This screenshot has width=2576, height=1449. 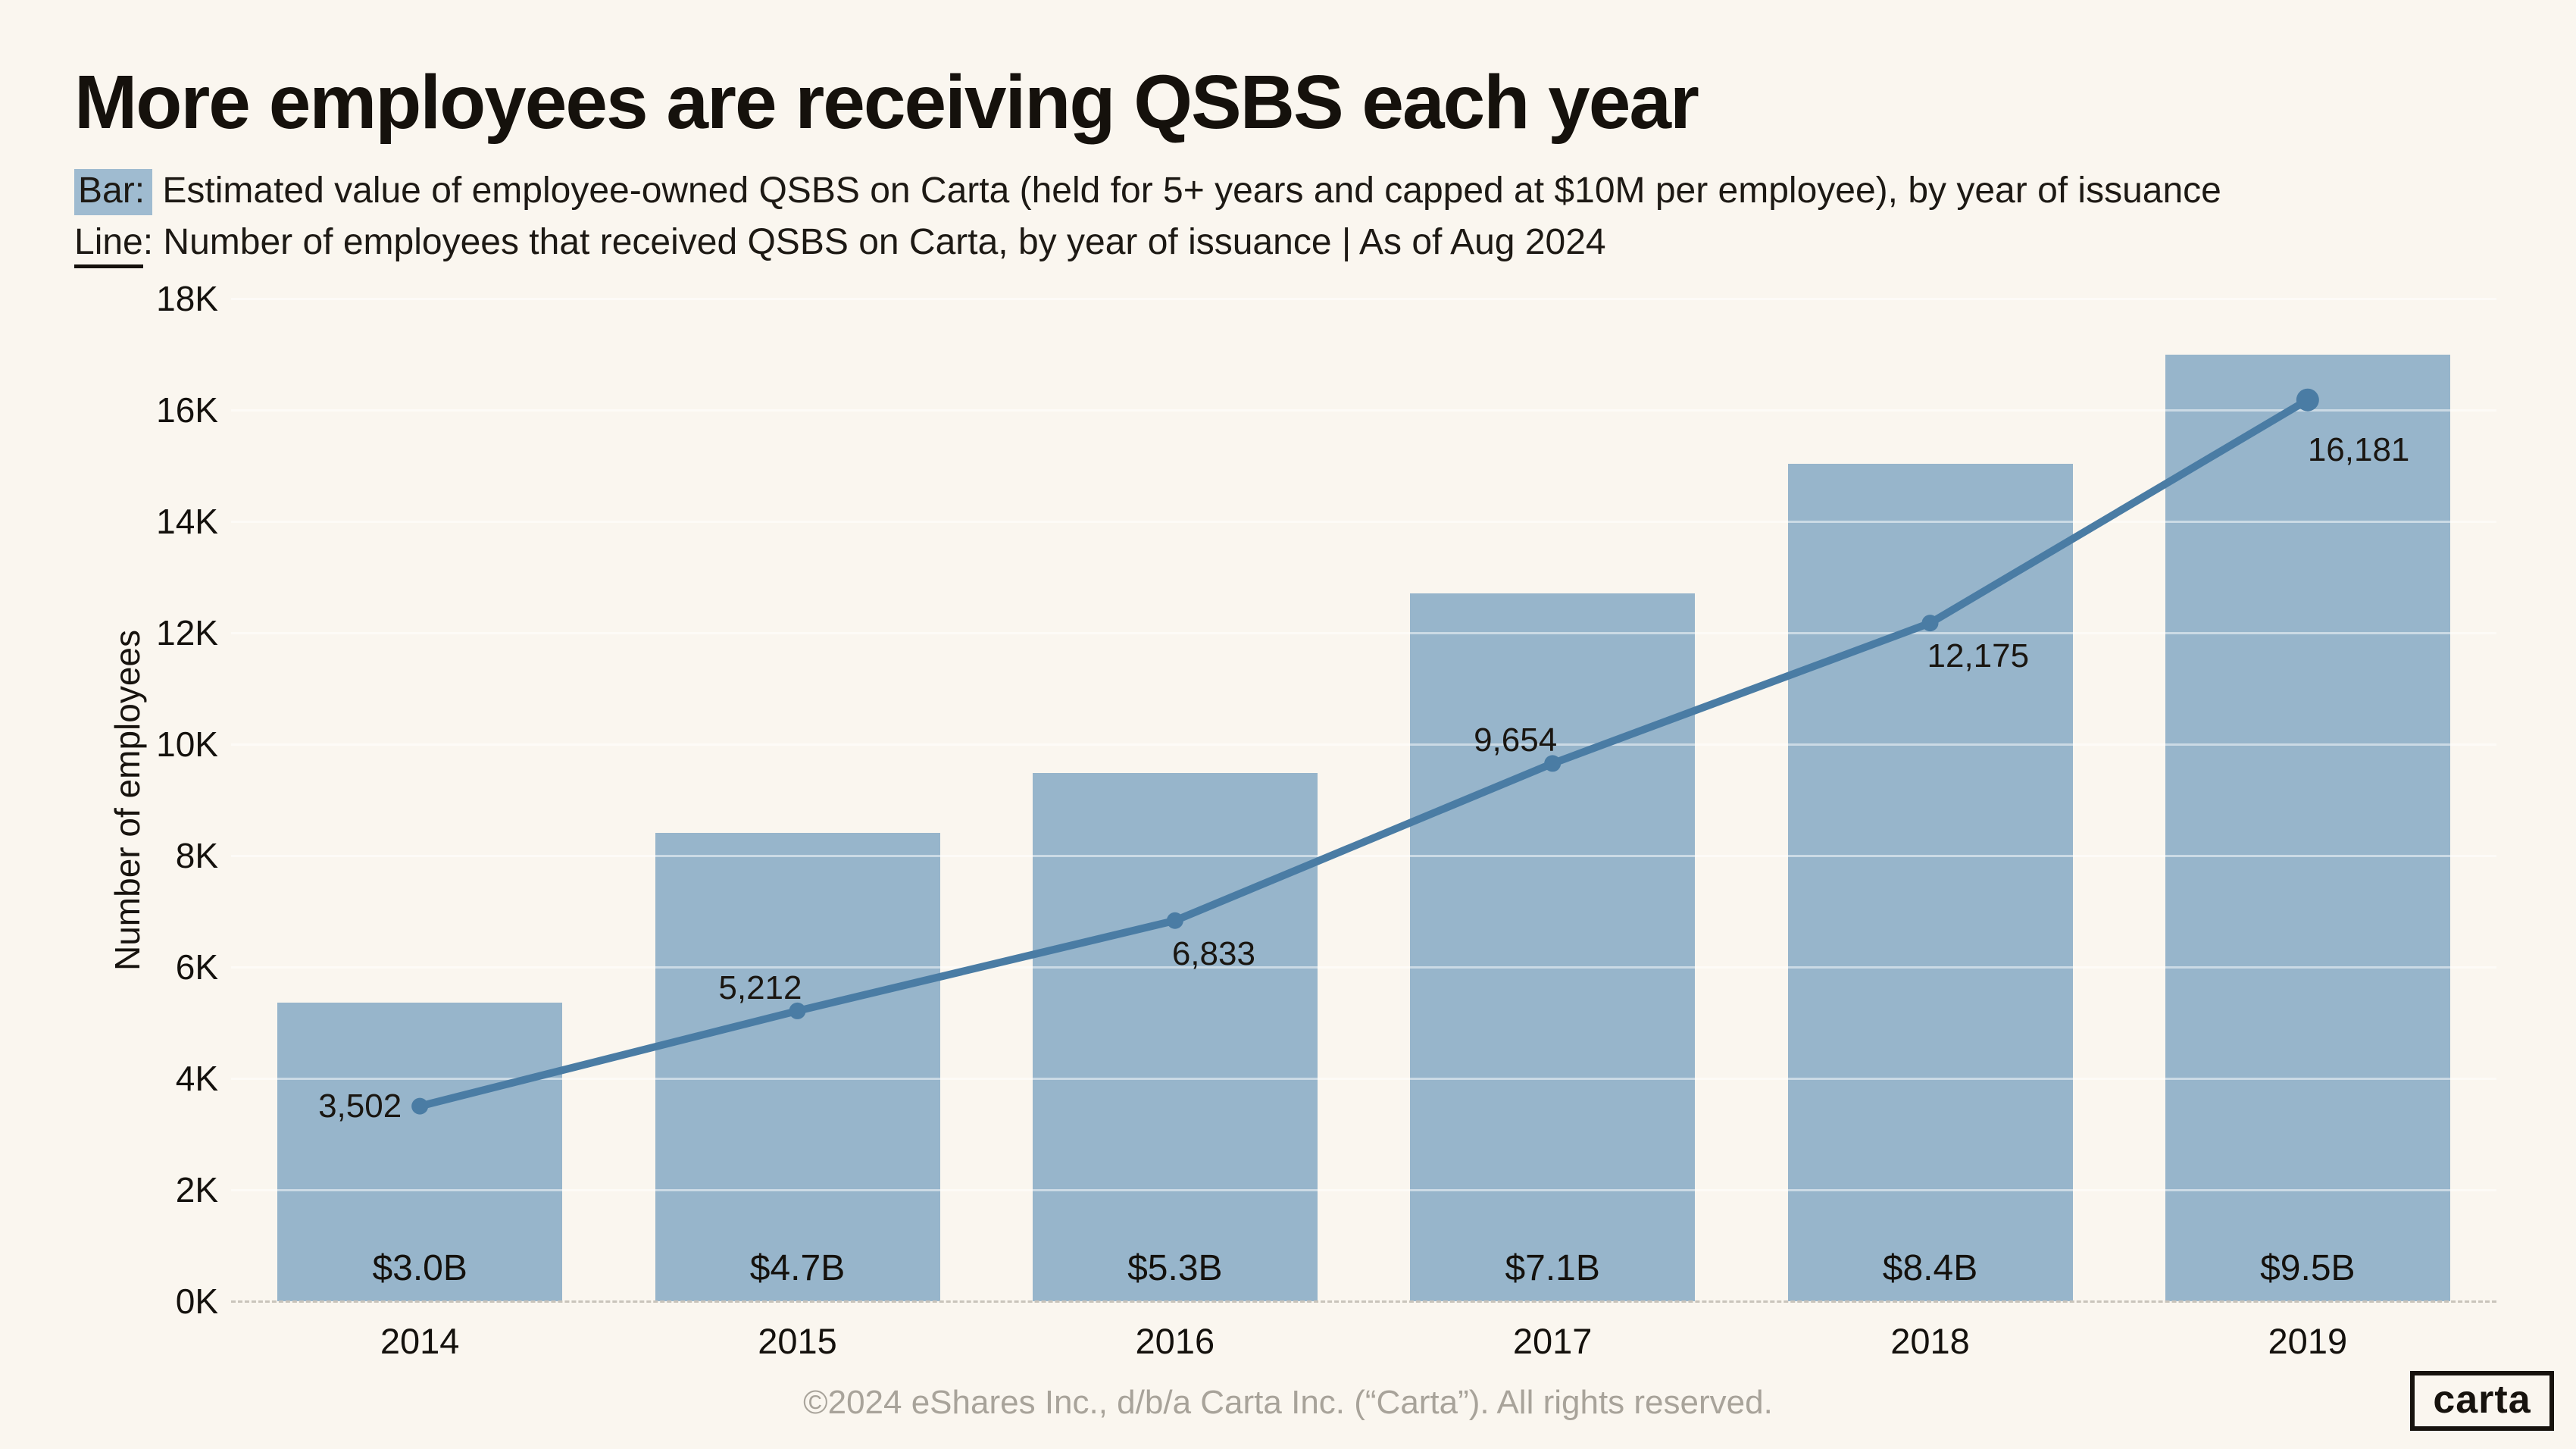 I want to click on bar-2016: $5.3B, so click(x=1175, y=1037).